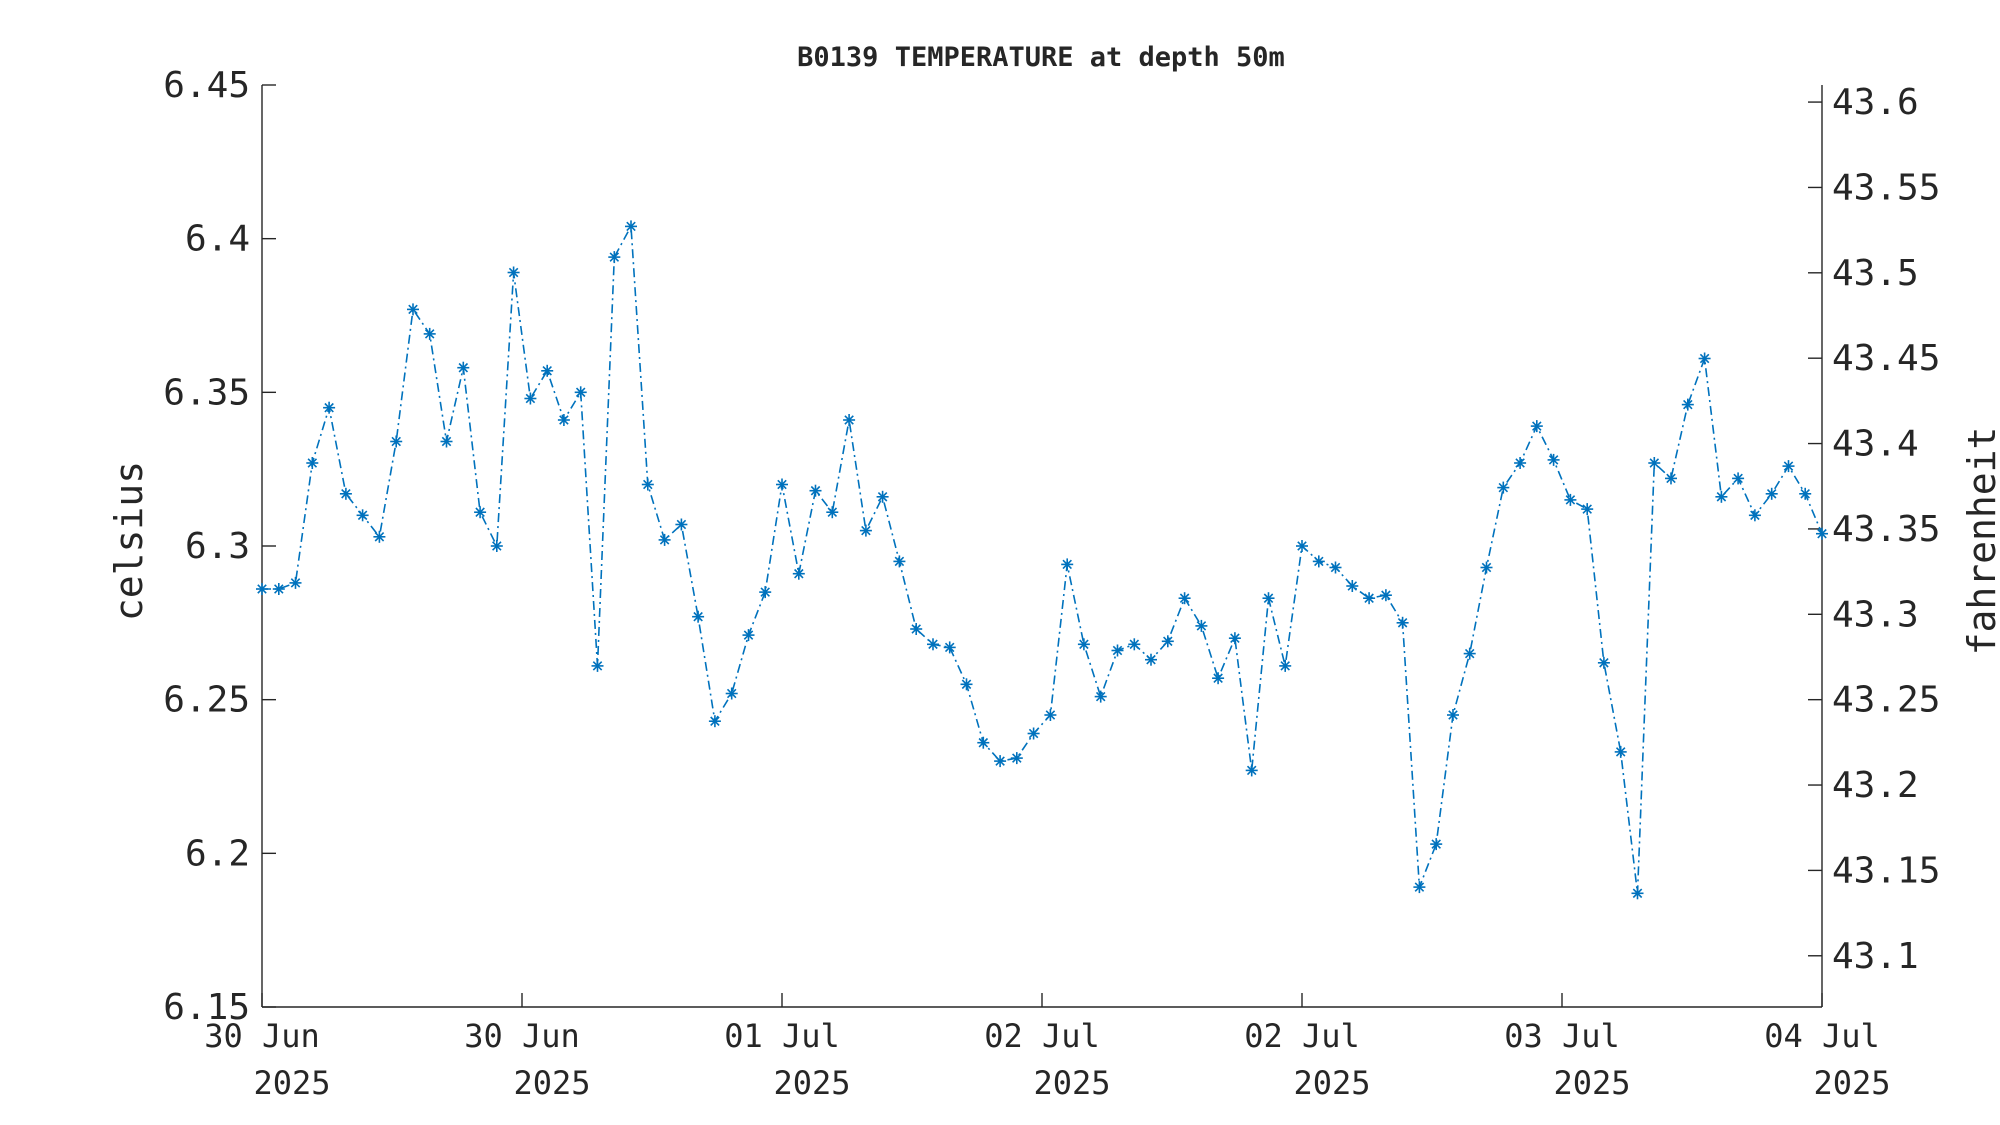 The width and height of the screenshot is (2000, 1125). I want to click on y-tick-label: 6.25, so click(206, 700).